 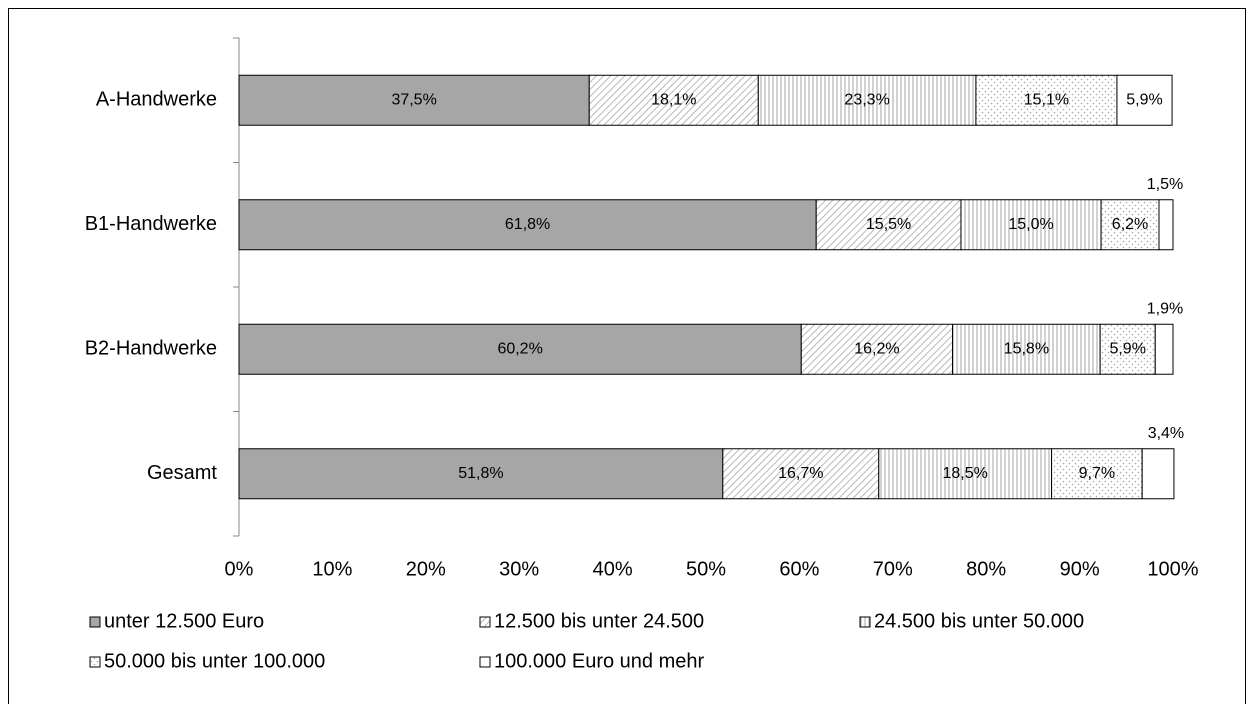 What do you see at coordinates (1165, 184) in the screenshot?
I see `data-label: 1,5%` at bounding box center [1165, 184].